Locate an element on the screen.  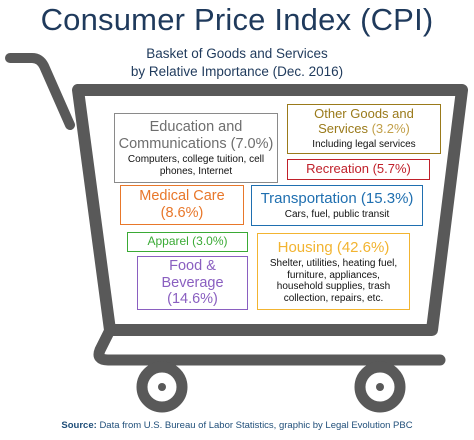
cart-wheel-right is located at coordinates (380, 387).